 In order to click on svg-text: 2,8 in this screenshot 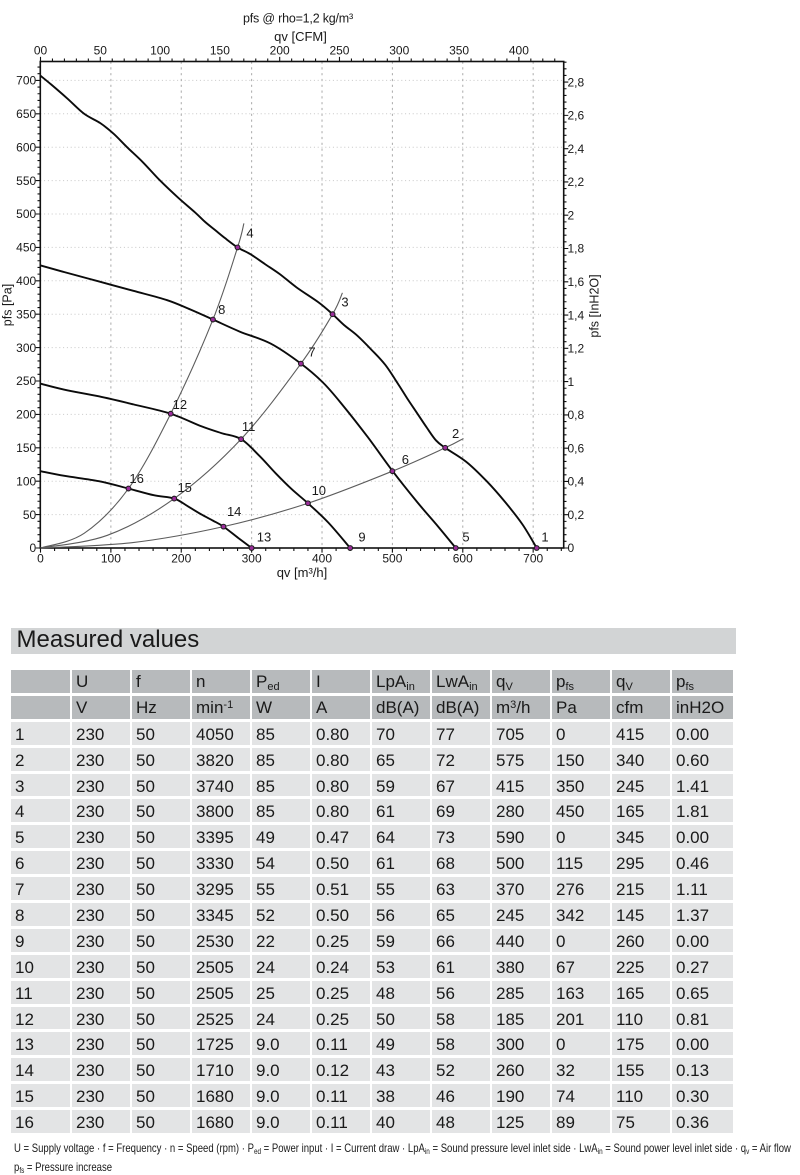, I will do `click(576, 82)`.